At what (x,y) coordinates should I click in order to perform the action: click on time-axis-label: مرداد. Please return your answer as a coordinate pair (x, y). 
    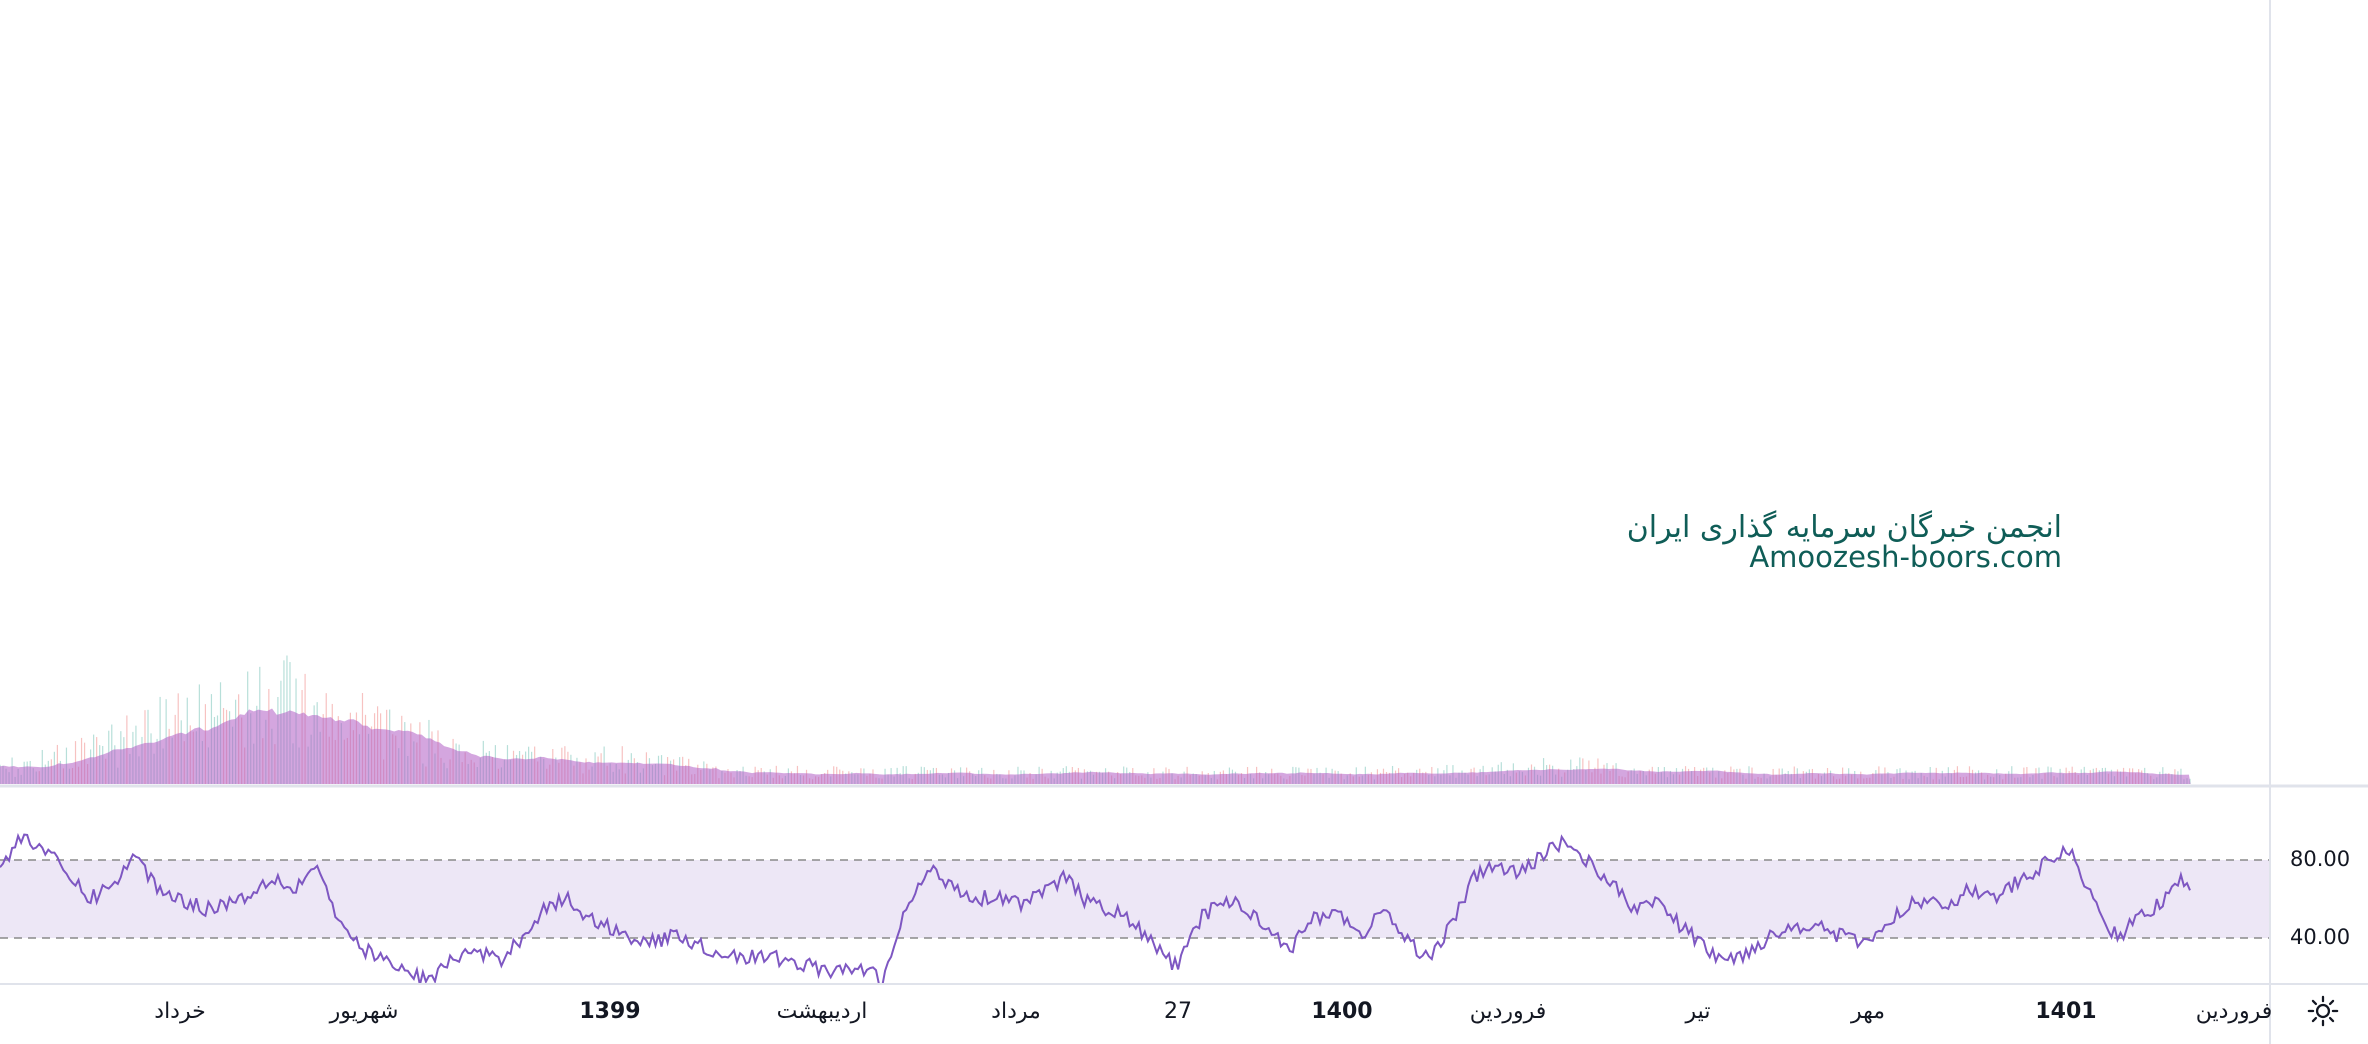
    Looking at the image, I should click on (1016, 1011).